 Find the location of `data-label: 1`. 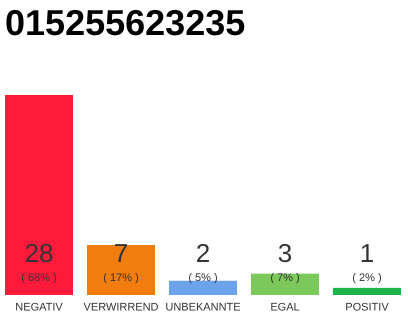

data-label: 1 is located at coordinates (367, 253).